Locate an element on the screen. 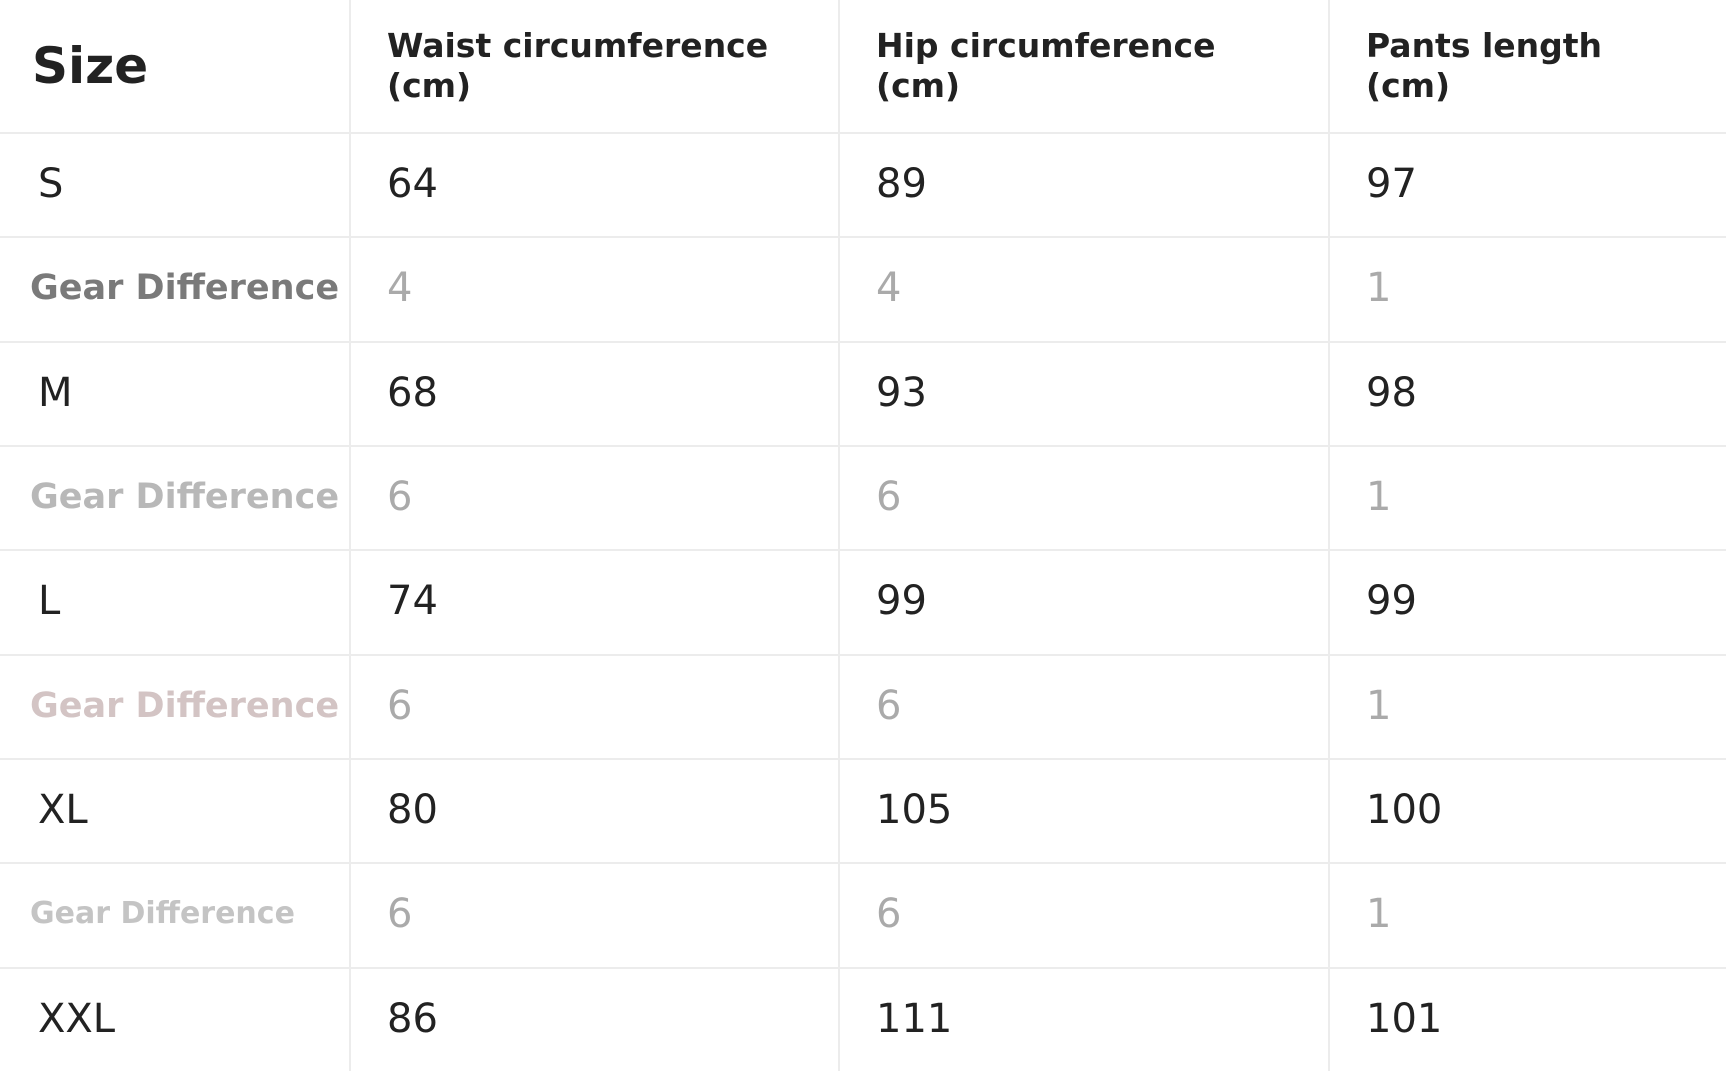  cell-value: 93 is located at coordinates (901, 392).